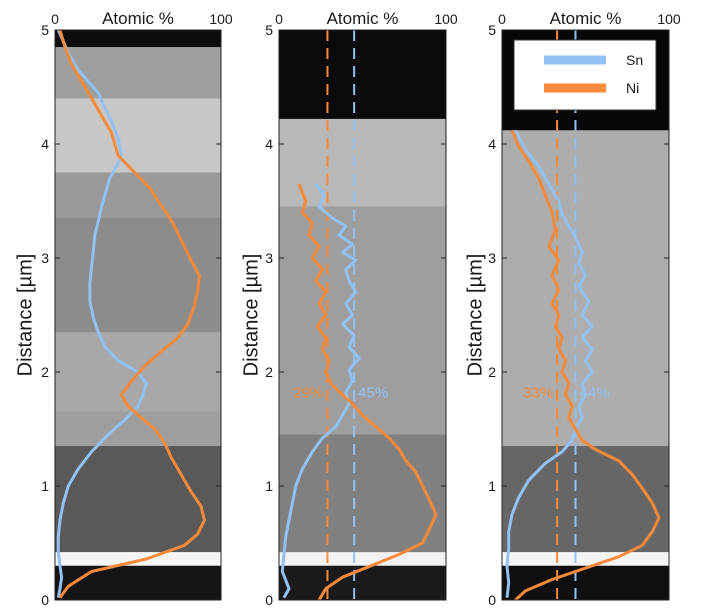 The height and width of the screenshot is (608, 709). What do you see at coordinates (594, 392) in the screenshot?
I see `reference-label-sn: 44%` at bounding box center [594, 392].